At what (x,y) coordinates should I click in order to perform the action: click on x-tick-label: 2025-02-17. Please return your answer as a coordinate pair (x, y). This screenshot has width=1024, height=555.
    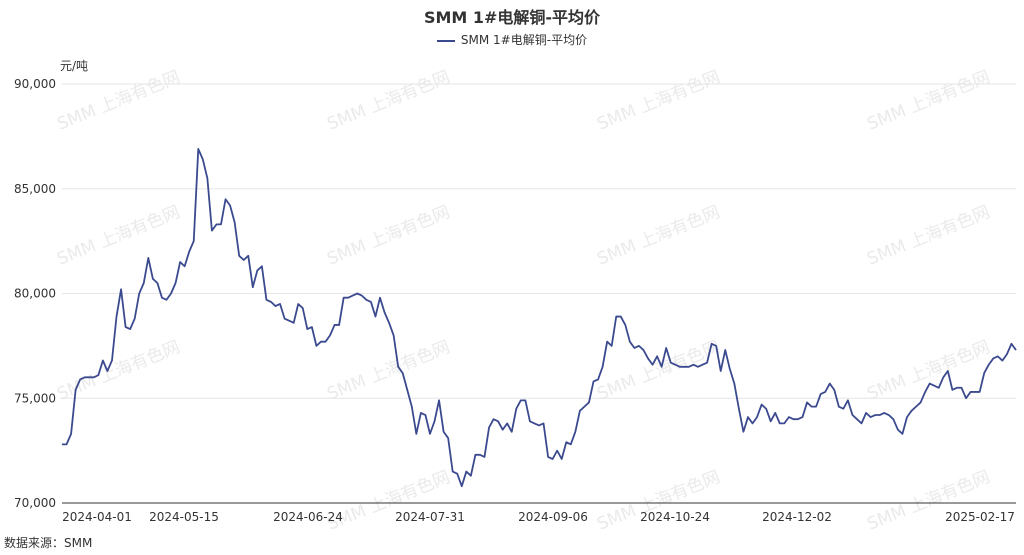
    Looking at the image, I should click on (980, 517).